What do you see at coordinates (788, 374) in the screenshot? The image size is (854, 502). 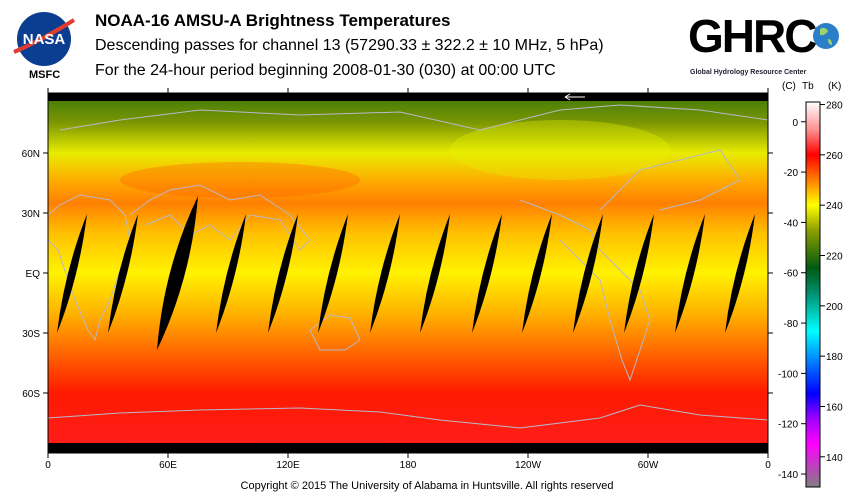 I see `colorbar-c-label: -100` at bounding box center [788, 374].